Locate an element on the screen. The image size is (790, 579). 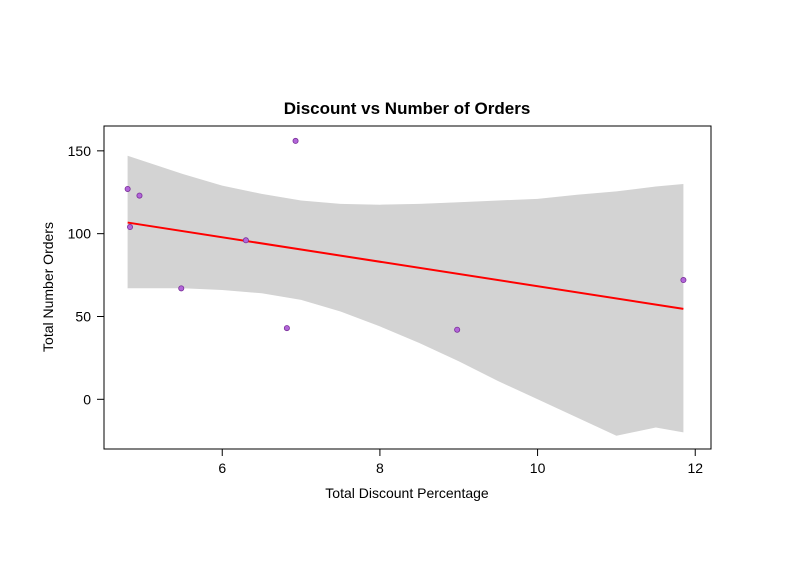
x-axis-label: Total Discount Percentage is located at coordinates (407, 493).